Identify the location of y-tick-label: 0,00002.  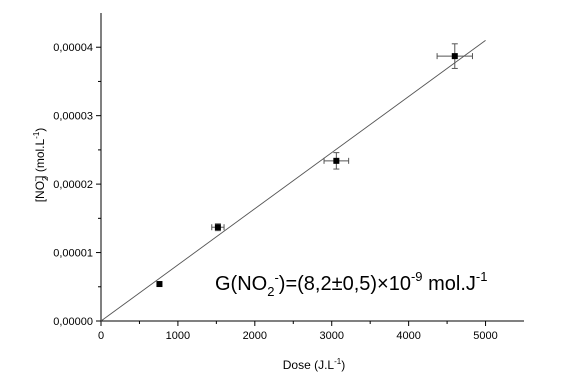
(73, 185).